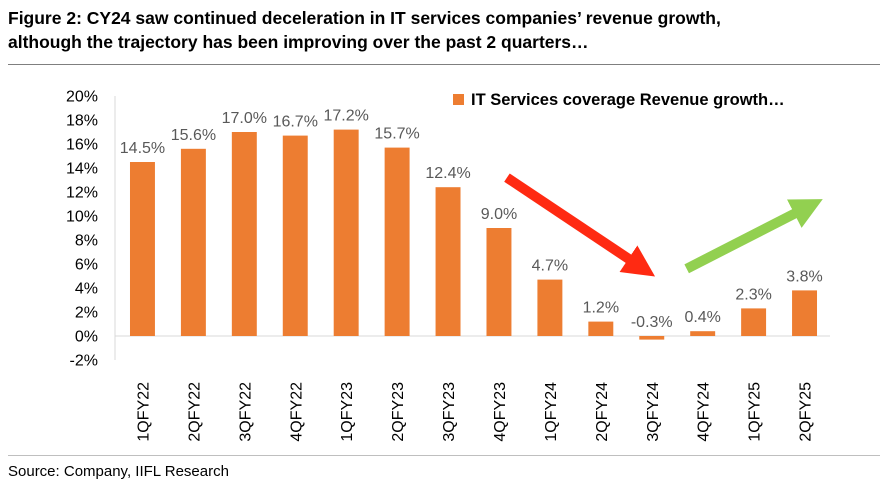 The image size is (887, 492). Describe the element at coordinates (86, 265) in the screenshot. I see `y-tick-label: 6%` at that location.